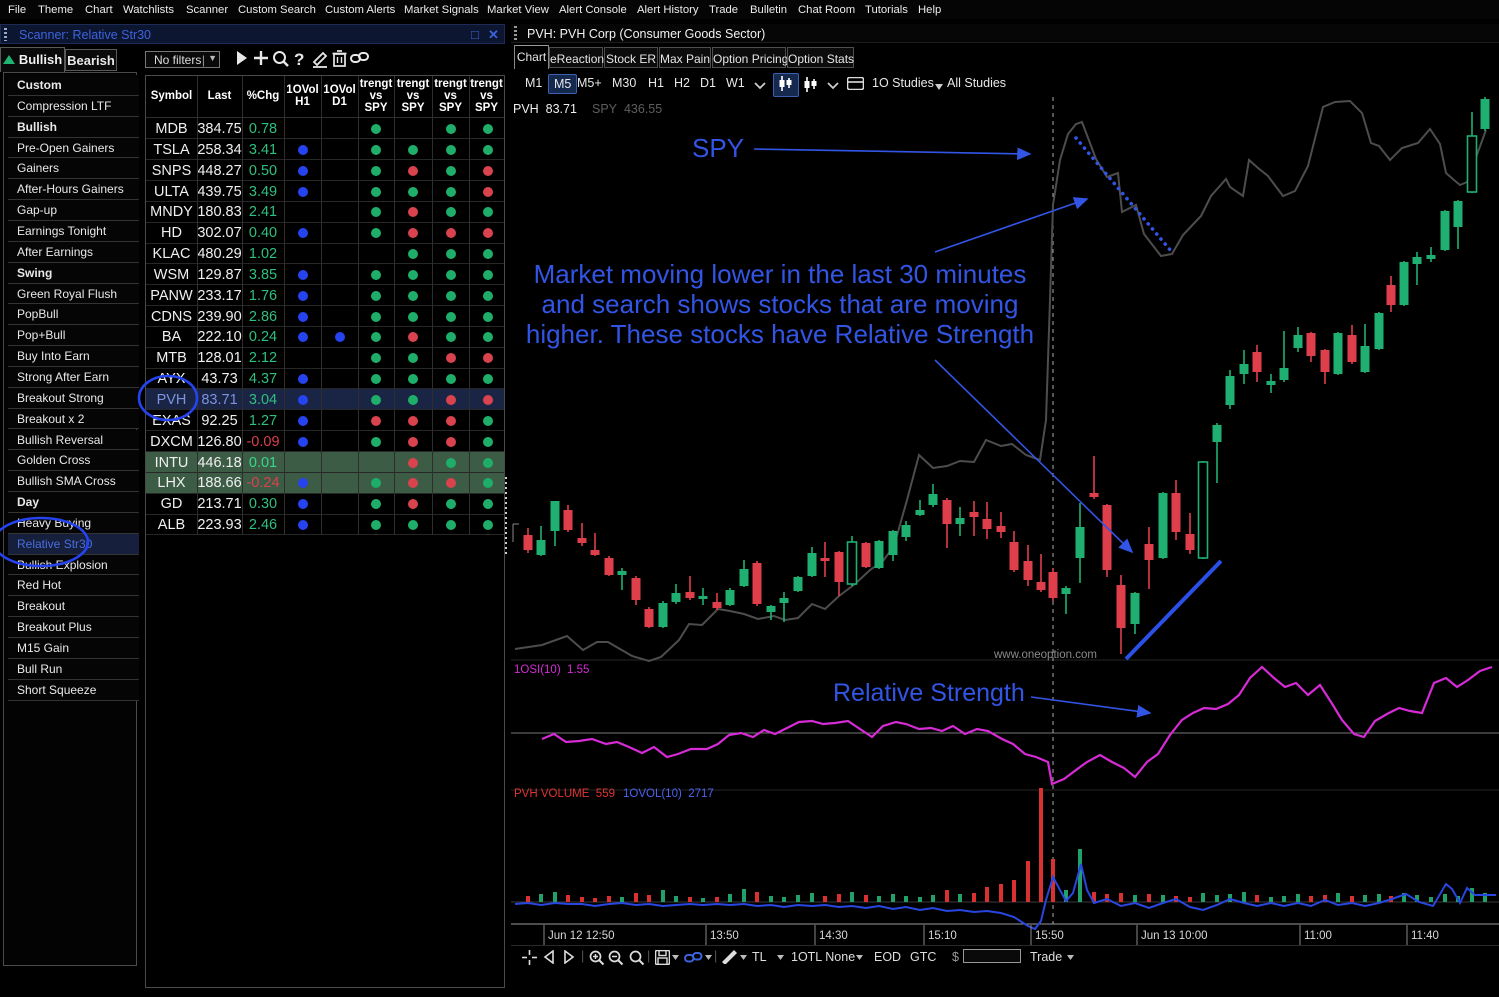  Describe the element at coordinates (581, 936) in the screenshot. I see `svg-text: Jun 12 12:50` at that location.